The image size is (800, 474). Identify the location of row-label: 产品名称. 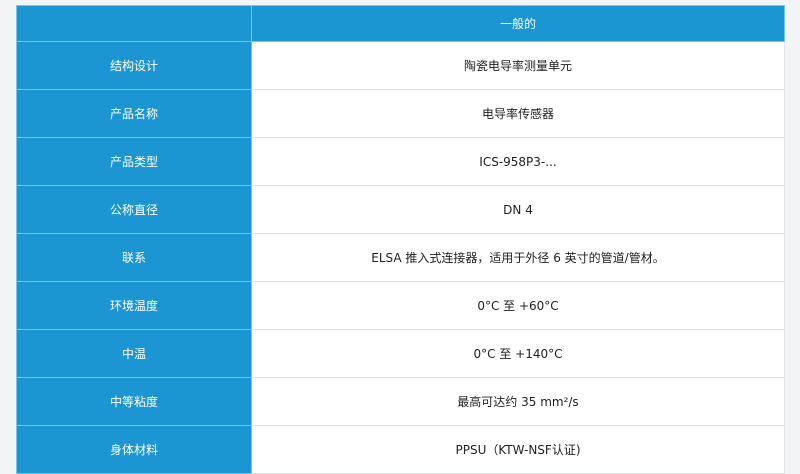
(134, 113).